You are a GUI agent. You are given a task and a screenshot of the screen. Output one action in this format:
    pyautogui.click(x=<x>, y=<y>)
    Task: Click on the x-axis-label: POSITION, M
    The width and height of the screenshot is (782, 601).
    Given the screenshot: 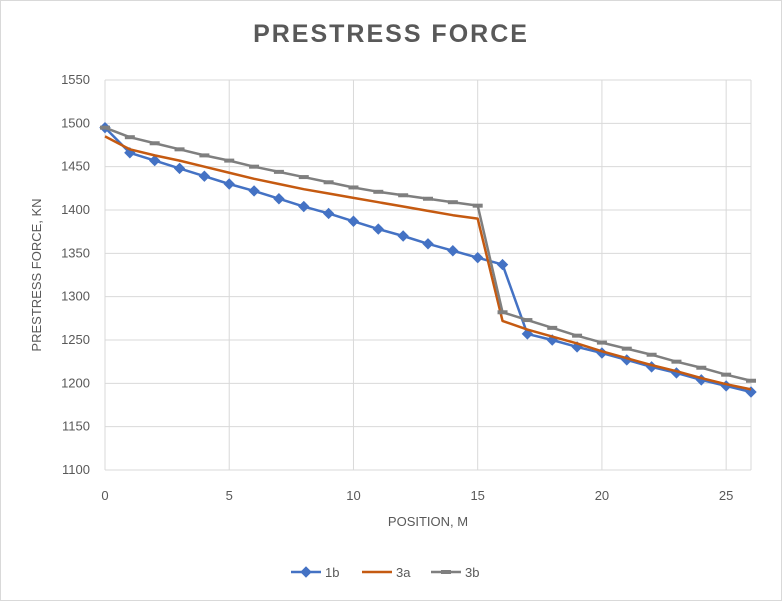 What is the action you would take?
    pyautogui.click(x=428, y=521)
    